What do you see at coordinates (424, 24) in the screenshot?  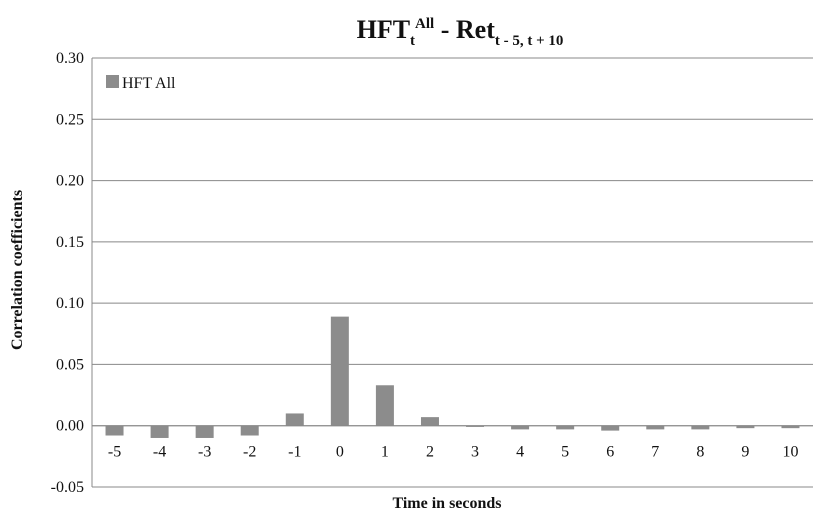 I see `chart-title-superscript: All` at bounding box center [424, 24].